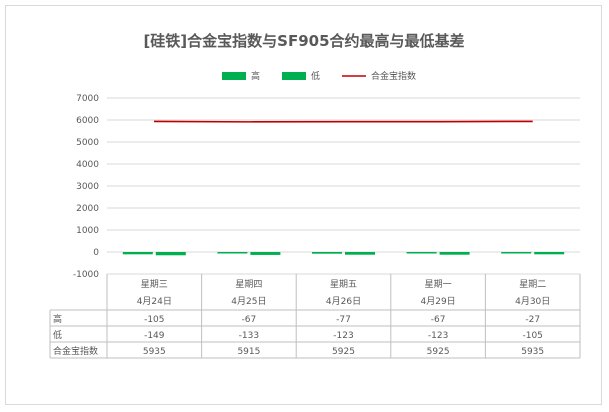  Describe the element at coordinates (87, 121) in the screenshot. I see `y-tick-label: 6000` at that location.